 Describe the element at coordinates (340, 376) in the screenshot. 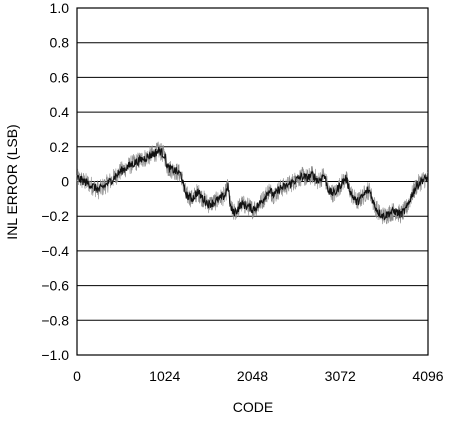

I see `x-tick-label: 3072` at that location.